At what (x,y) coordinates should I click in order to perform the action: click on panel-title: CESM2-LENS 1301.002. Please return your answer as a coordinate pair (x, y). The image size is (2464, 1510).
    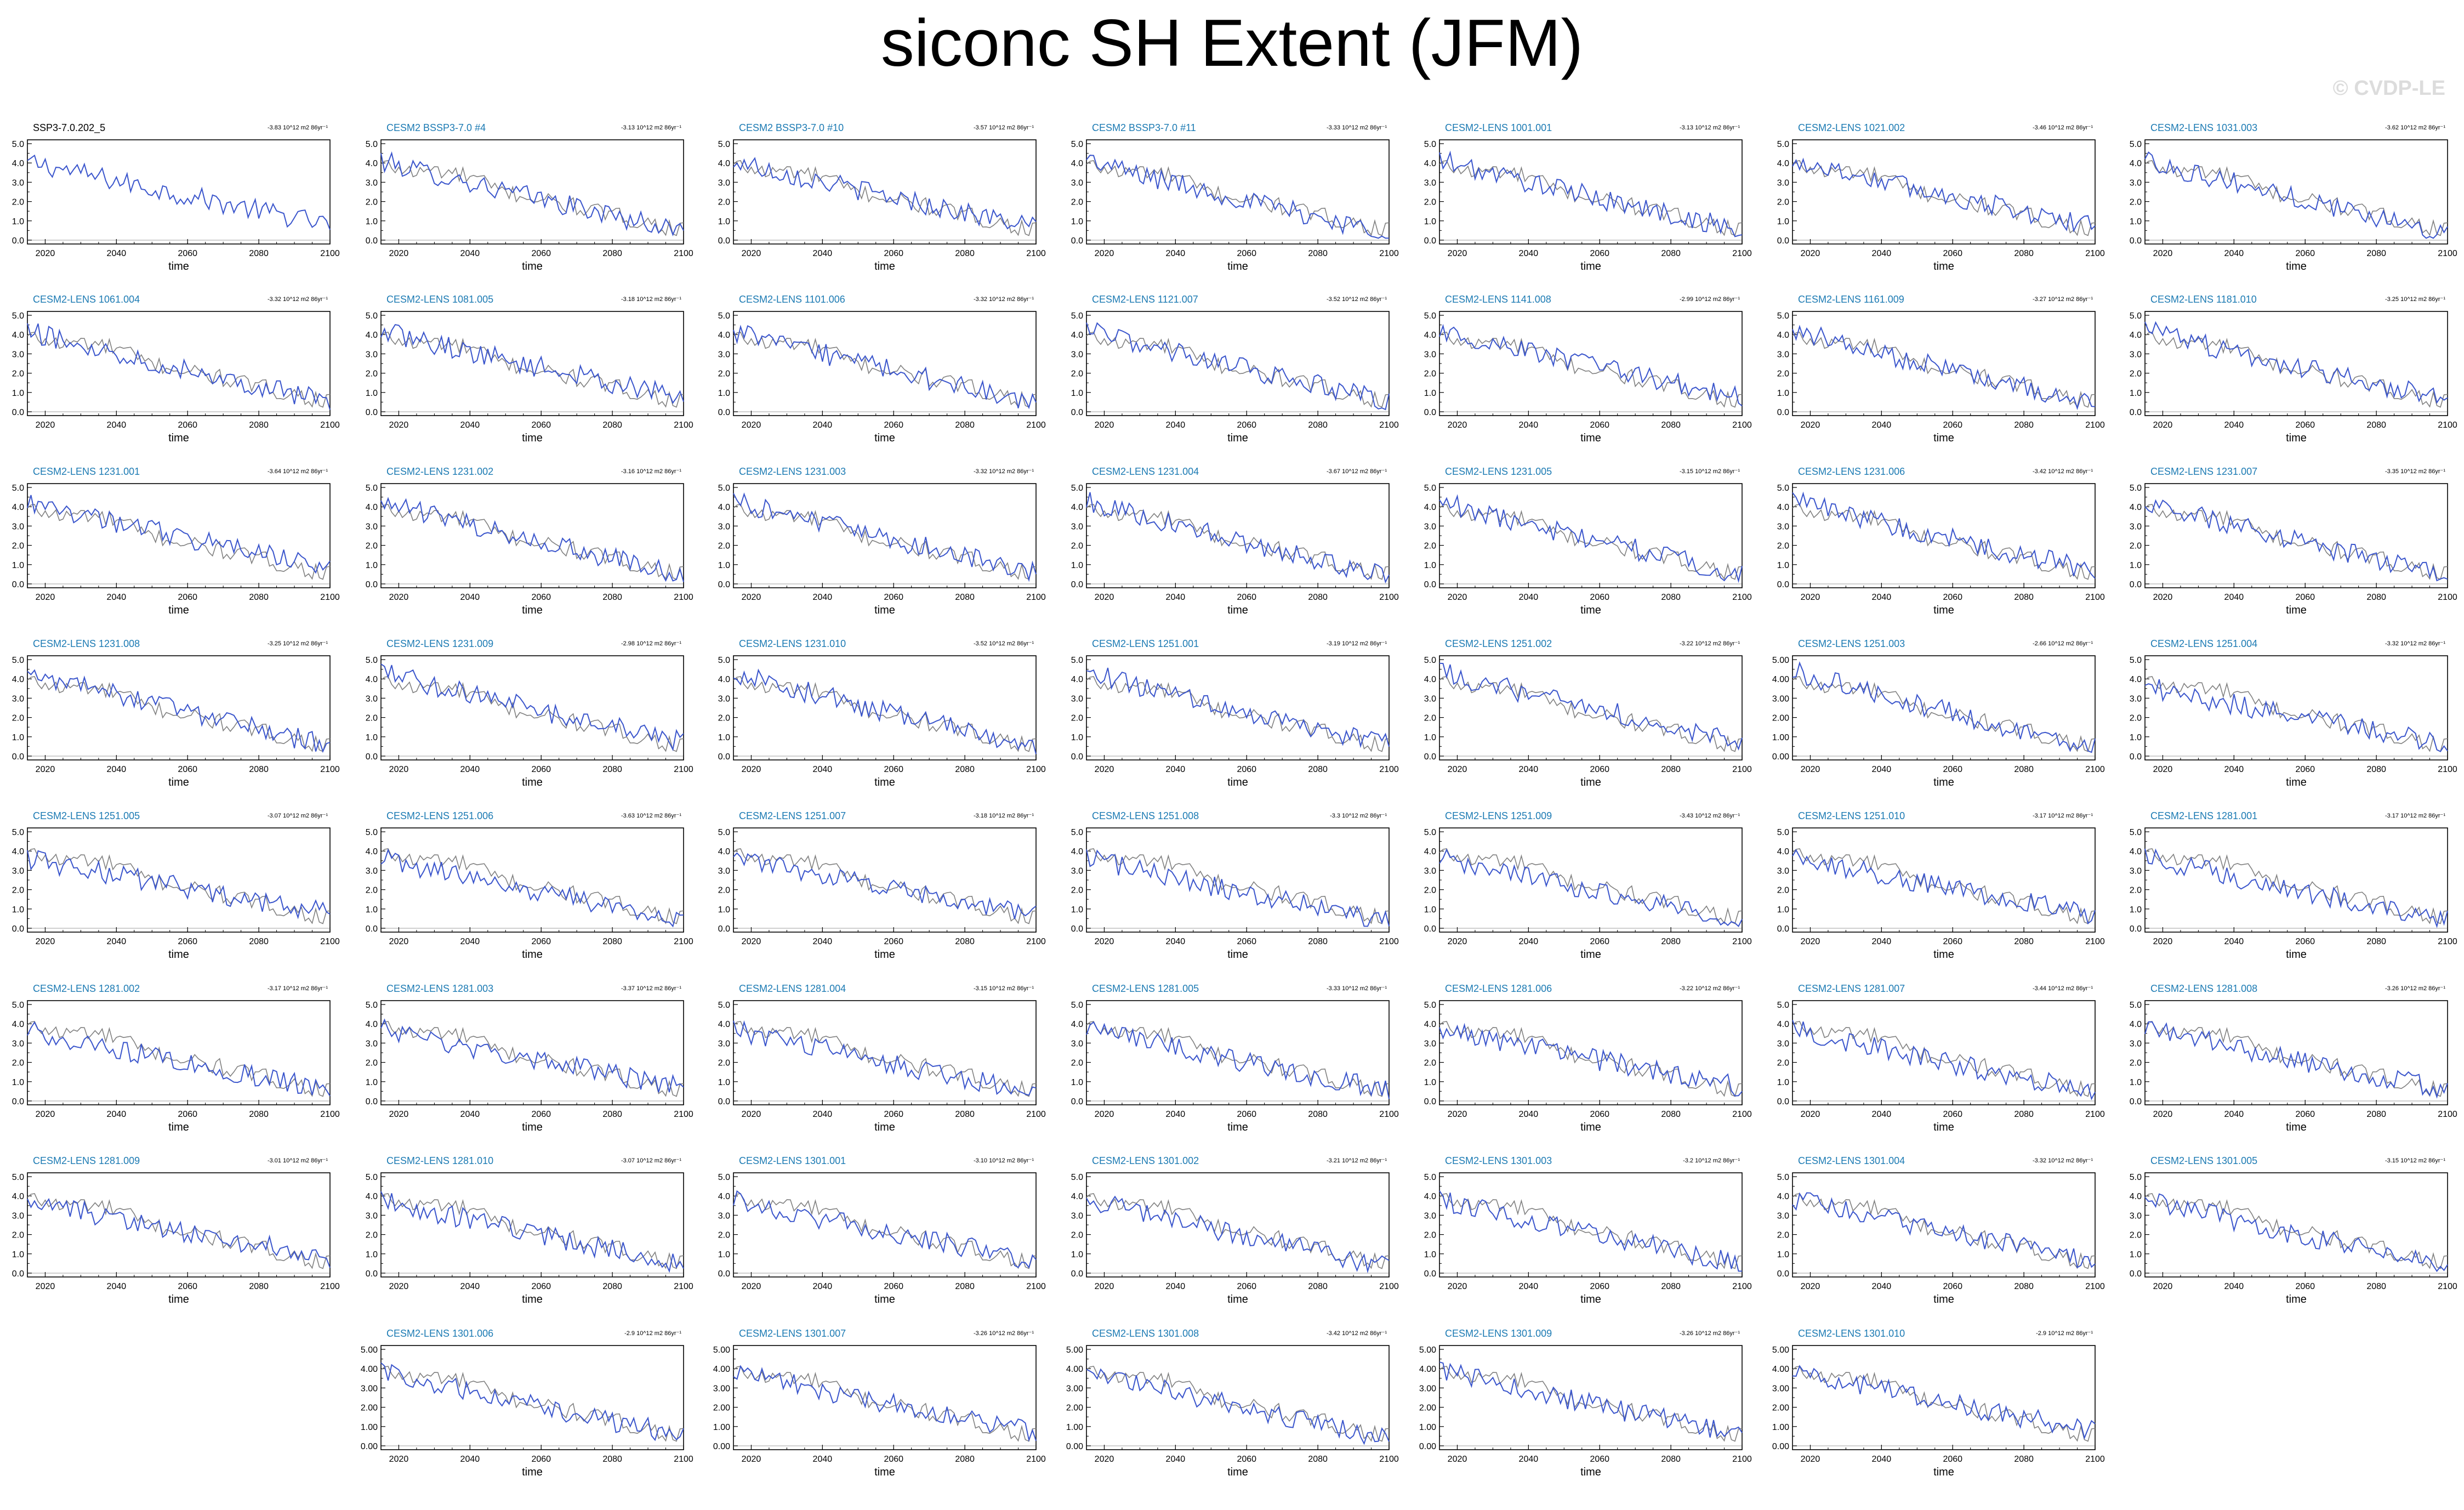
    Looking at the image, I should click on (1145, 1160).